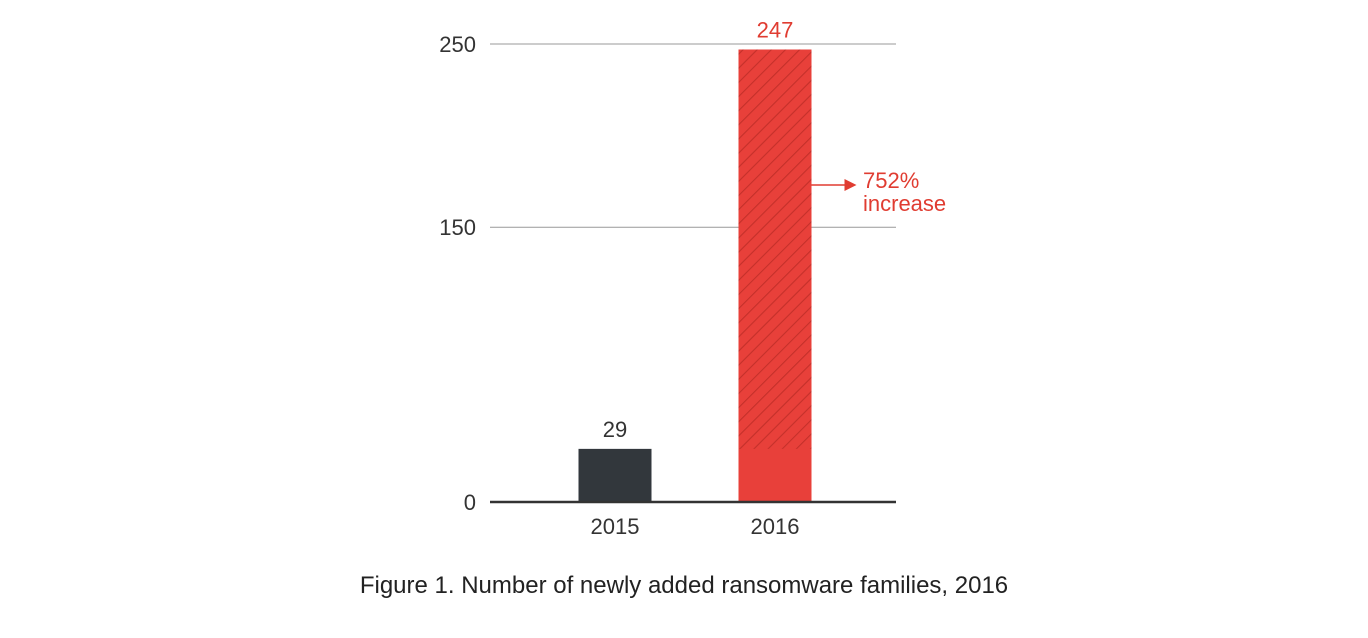  I want to click on x-tick-label-2016: 2016, so click(775, 526).